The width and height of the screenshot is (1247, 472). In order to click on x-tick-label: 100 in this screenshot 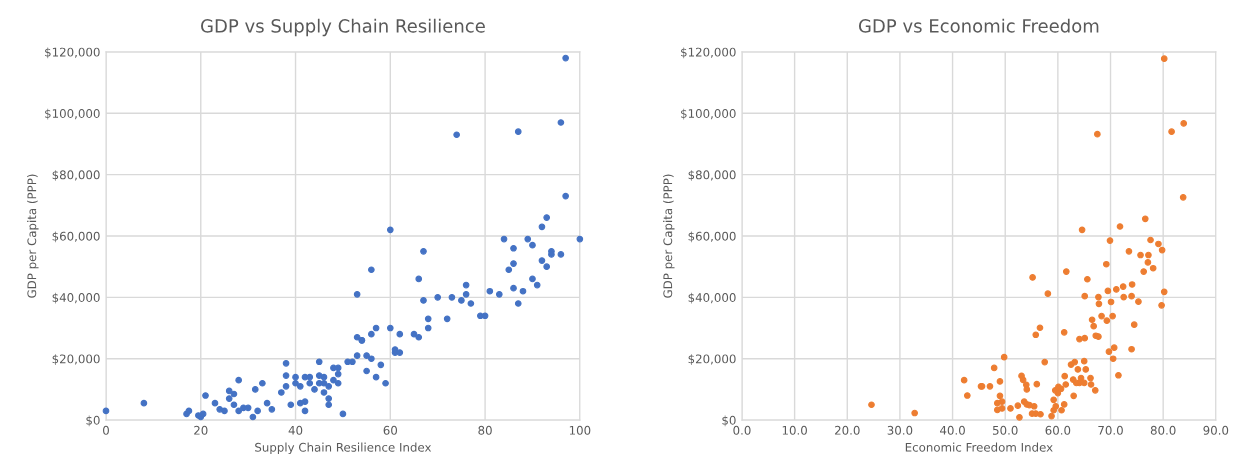, I will do `click(580, 430)`.